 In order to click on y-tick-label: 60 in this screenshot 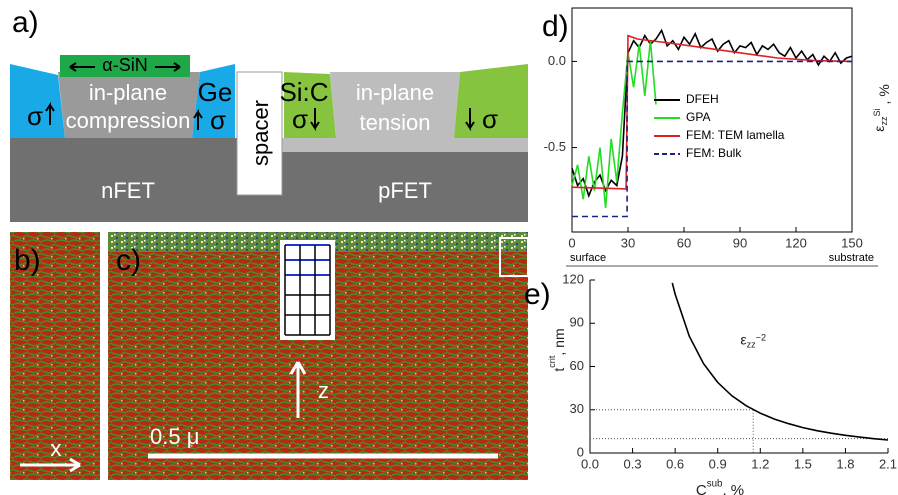, I will do `click(577, 365)`.